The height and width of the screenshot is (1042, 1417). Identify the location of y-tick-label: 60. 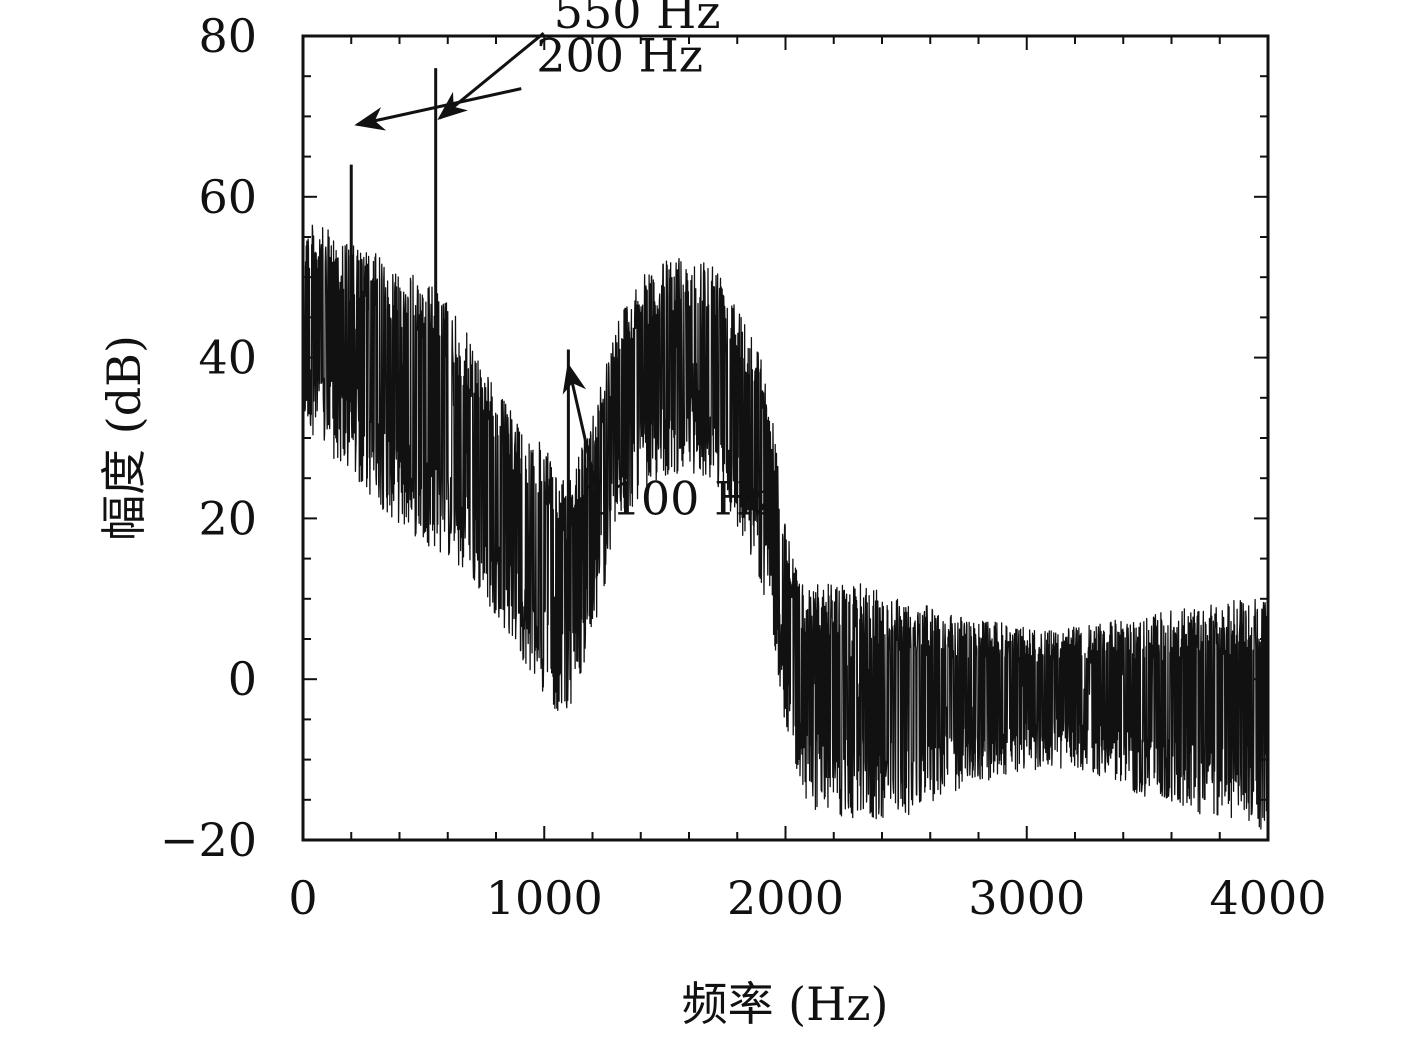
(227, 197).